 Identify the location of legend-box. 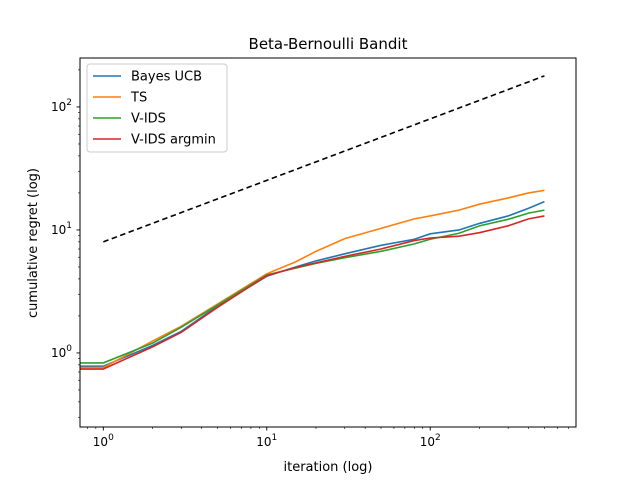
(157, 108).